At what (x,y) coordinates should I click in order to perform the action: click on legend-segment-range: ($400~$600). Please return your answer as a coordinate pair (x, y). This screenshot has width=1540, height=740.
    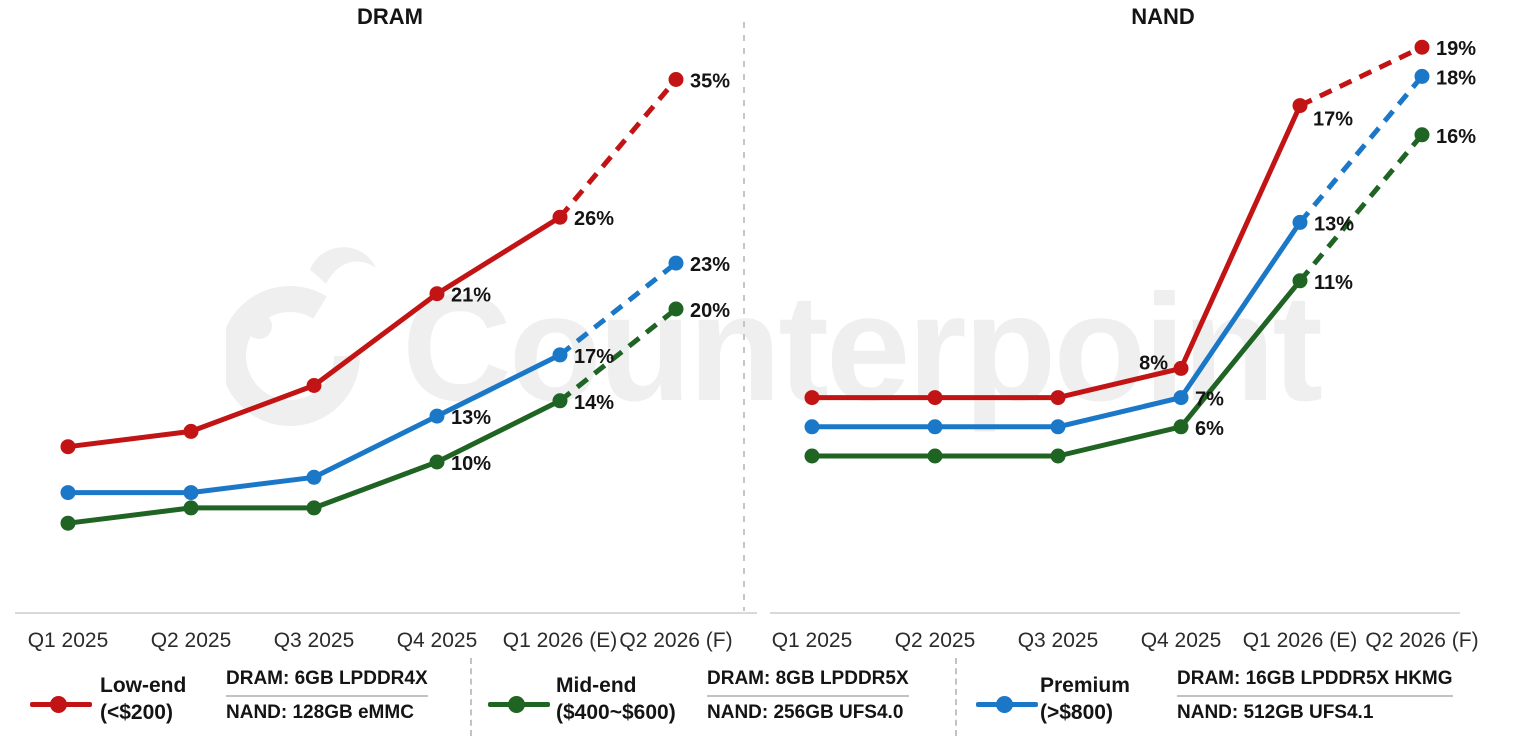
    Looking at the image, I should click on (616, 712).